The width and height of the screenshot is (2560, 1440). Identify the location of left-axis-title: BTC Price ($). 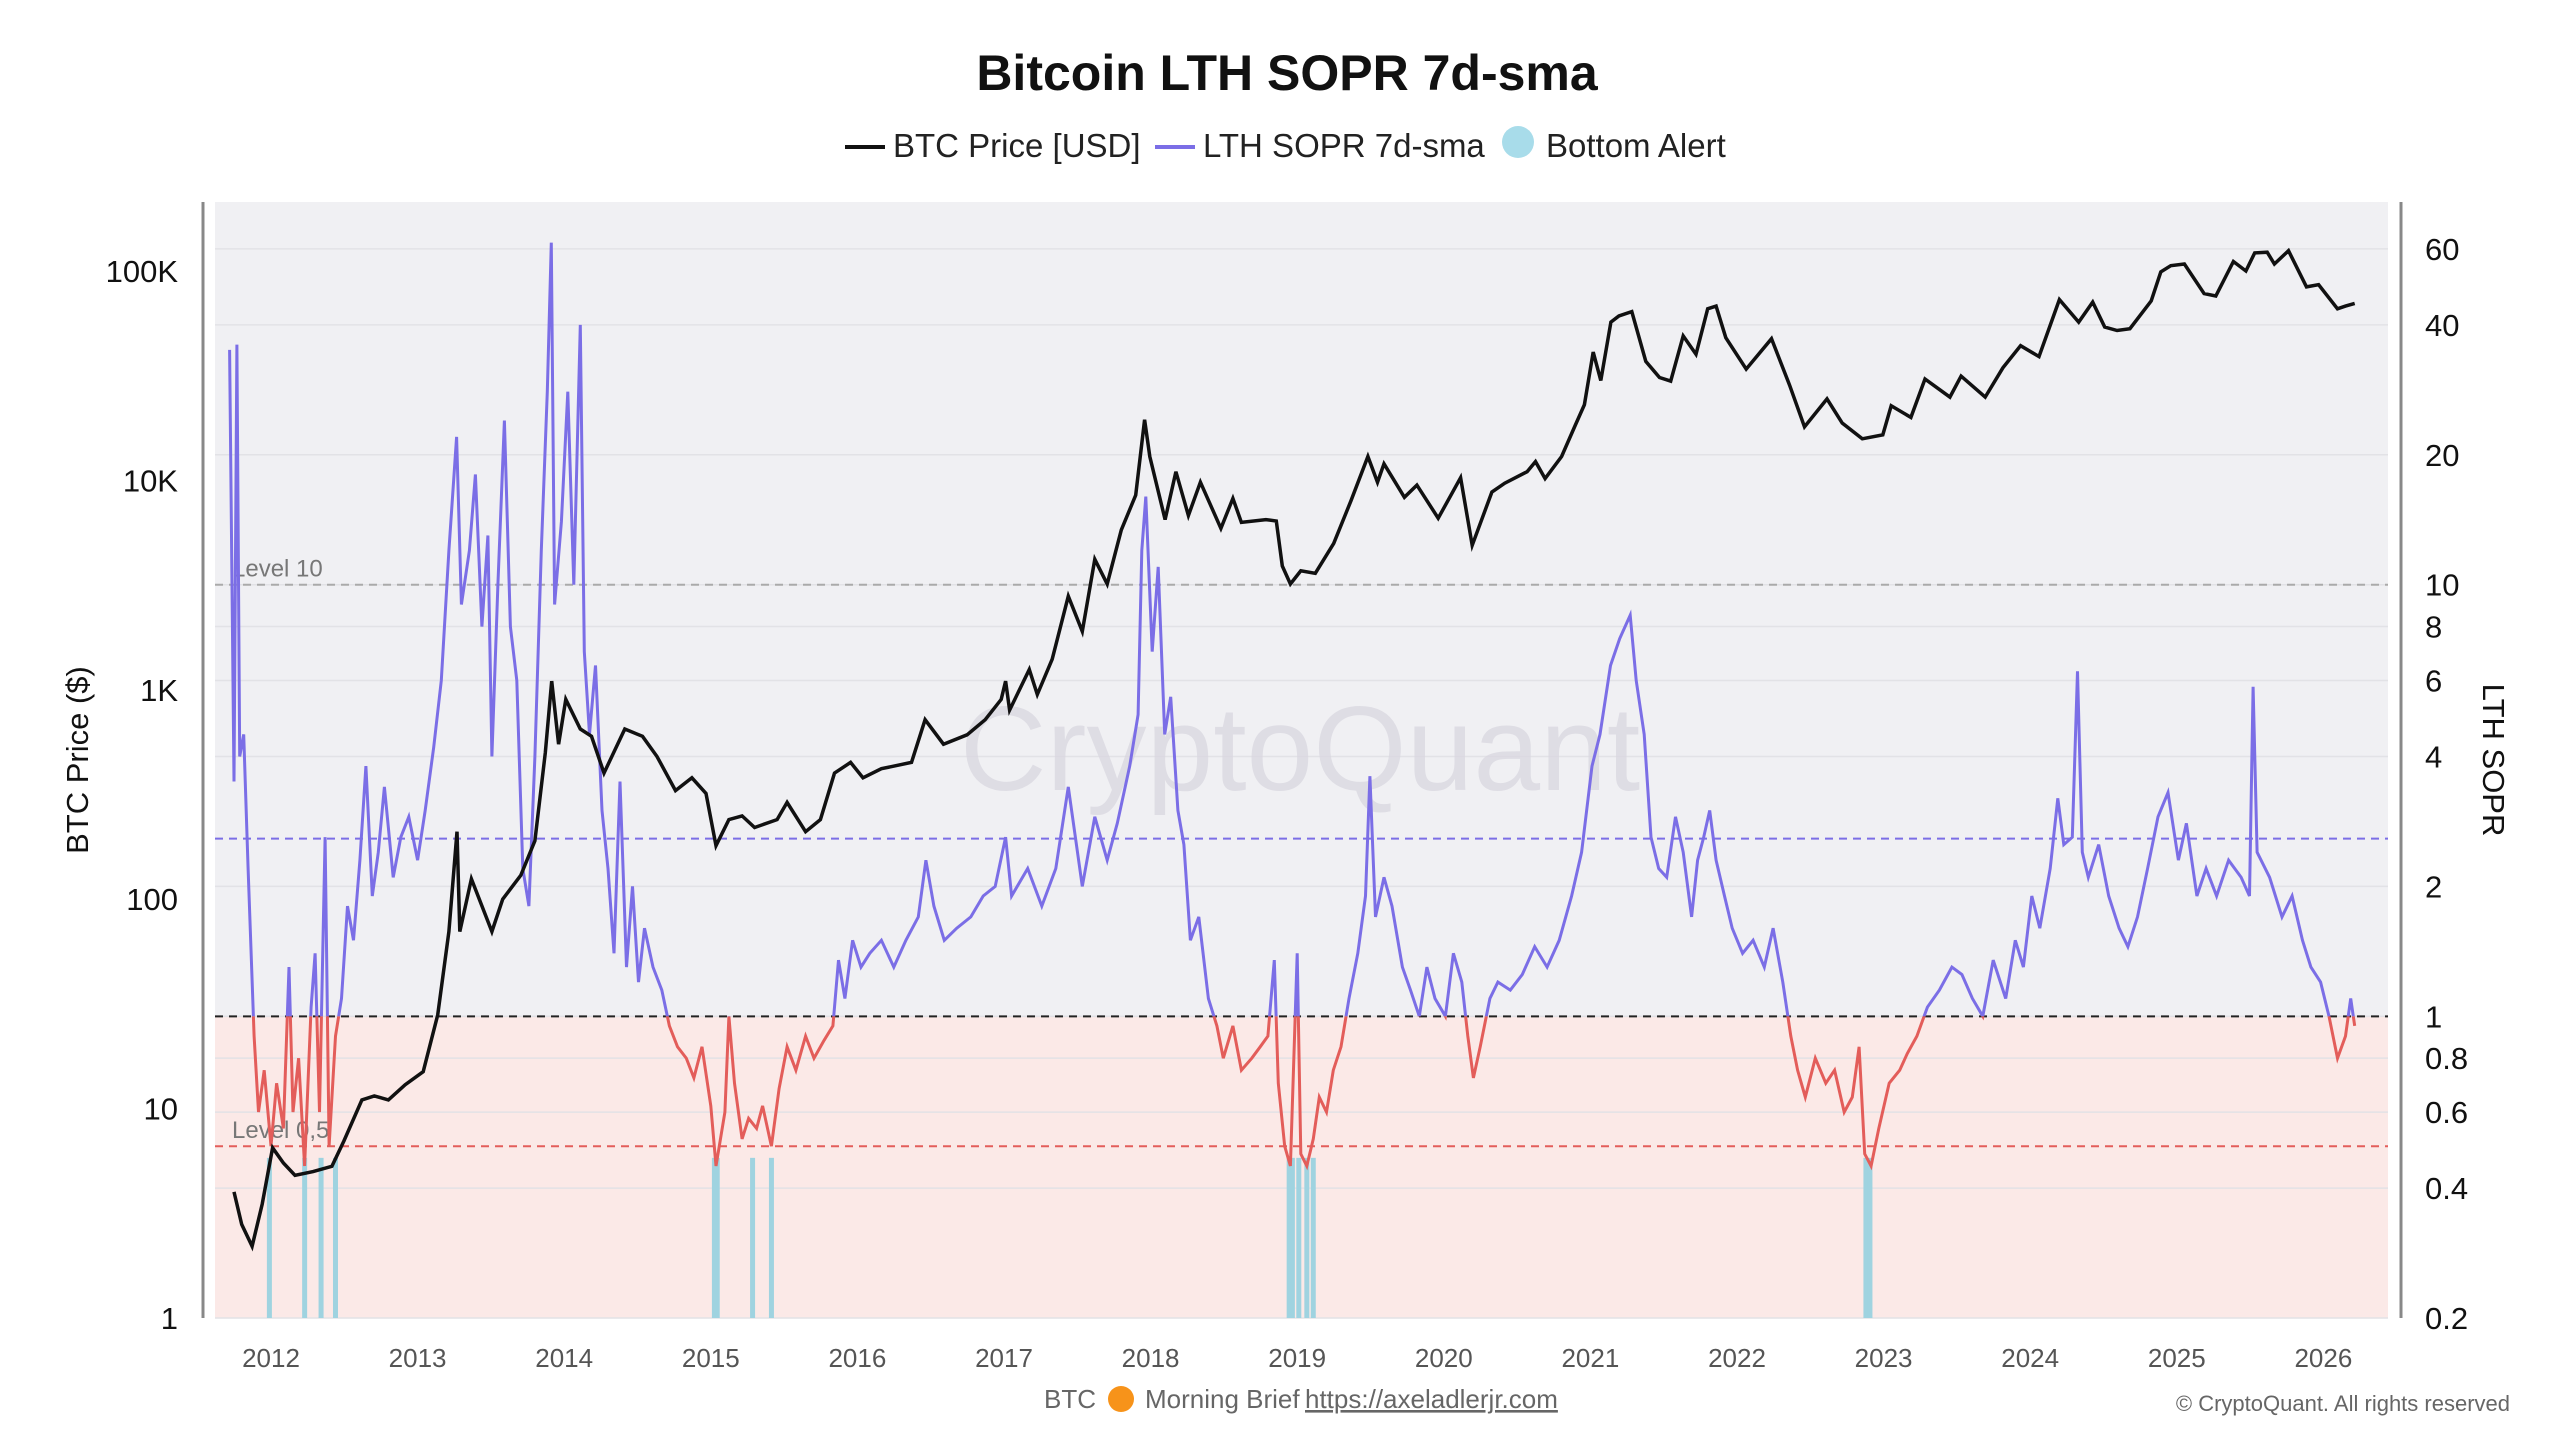
(77, 760).